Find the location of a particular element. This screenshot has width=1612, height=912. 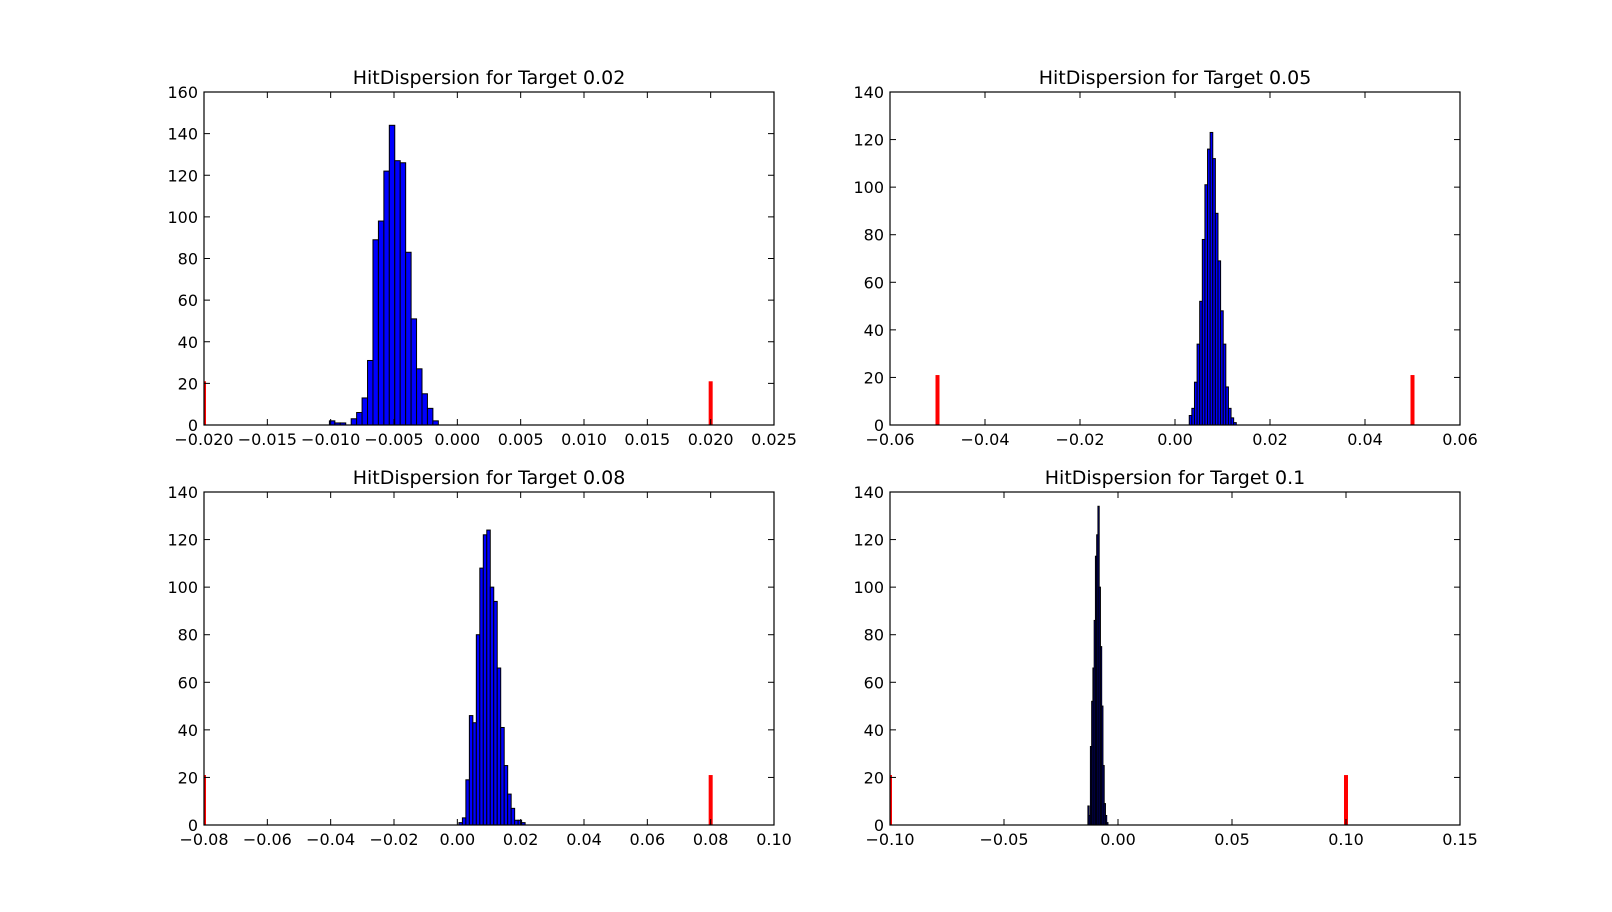

x-tick-label: 0.15 is located at coordinates (1460, 839).